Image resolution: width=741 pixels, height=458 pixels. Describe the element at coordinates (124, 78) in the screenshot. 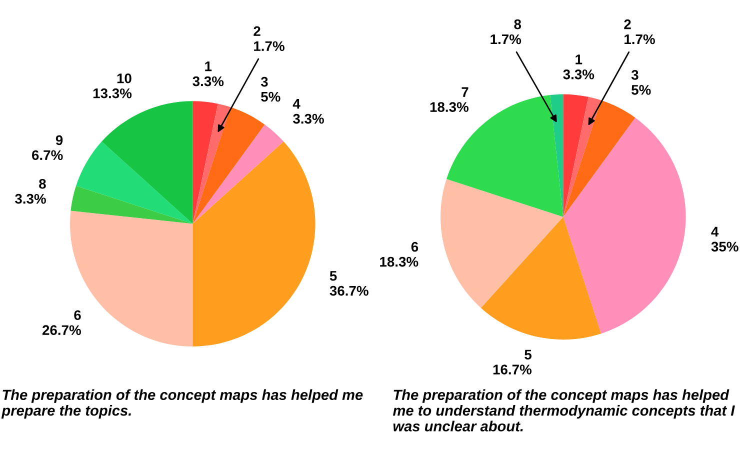

I see `slice-label: 10` at that location.